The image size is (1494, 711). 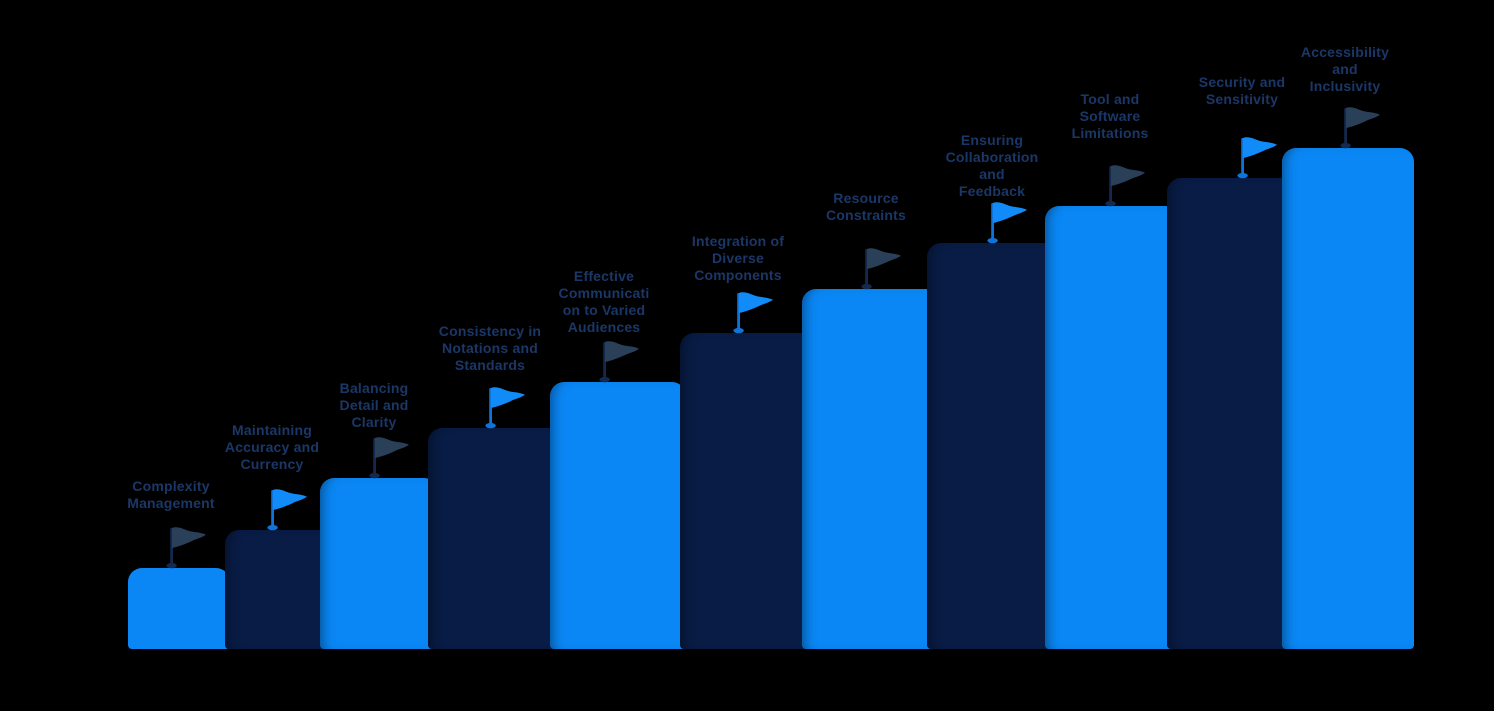 I want to click on bar-label-line: Limitations, so click(x=1110, y=133).